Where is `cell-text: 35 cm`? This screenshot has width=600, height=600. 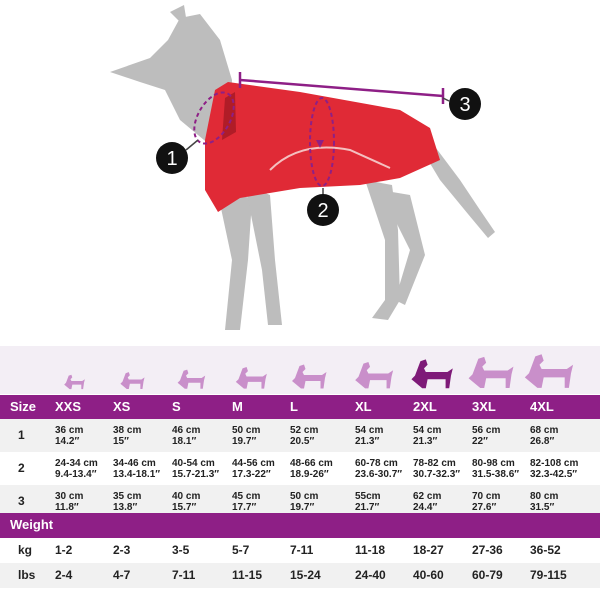 cell-text: 35 cm is located at coordinates (127, 496).